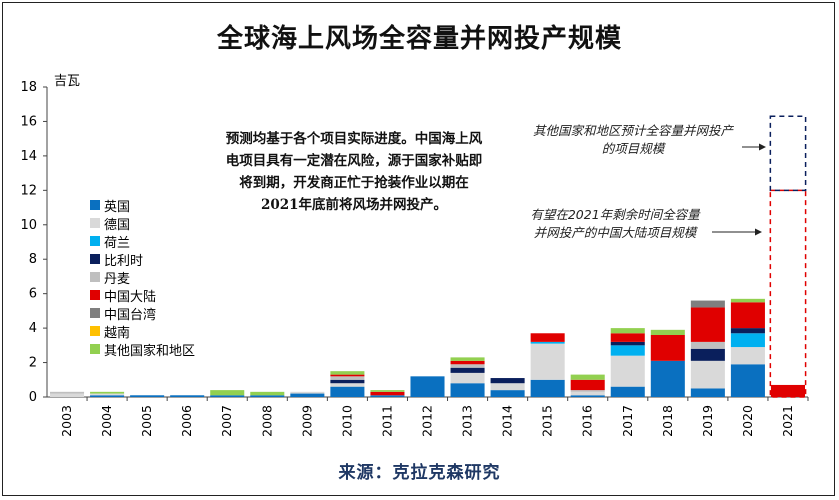 The width and height of the screenshot is (839, 500). Describe the element at coordinates (467, 421) in the screenshot. I see `x-tick-label: 2013` at that location.